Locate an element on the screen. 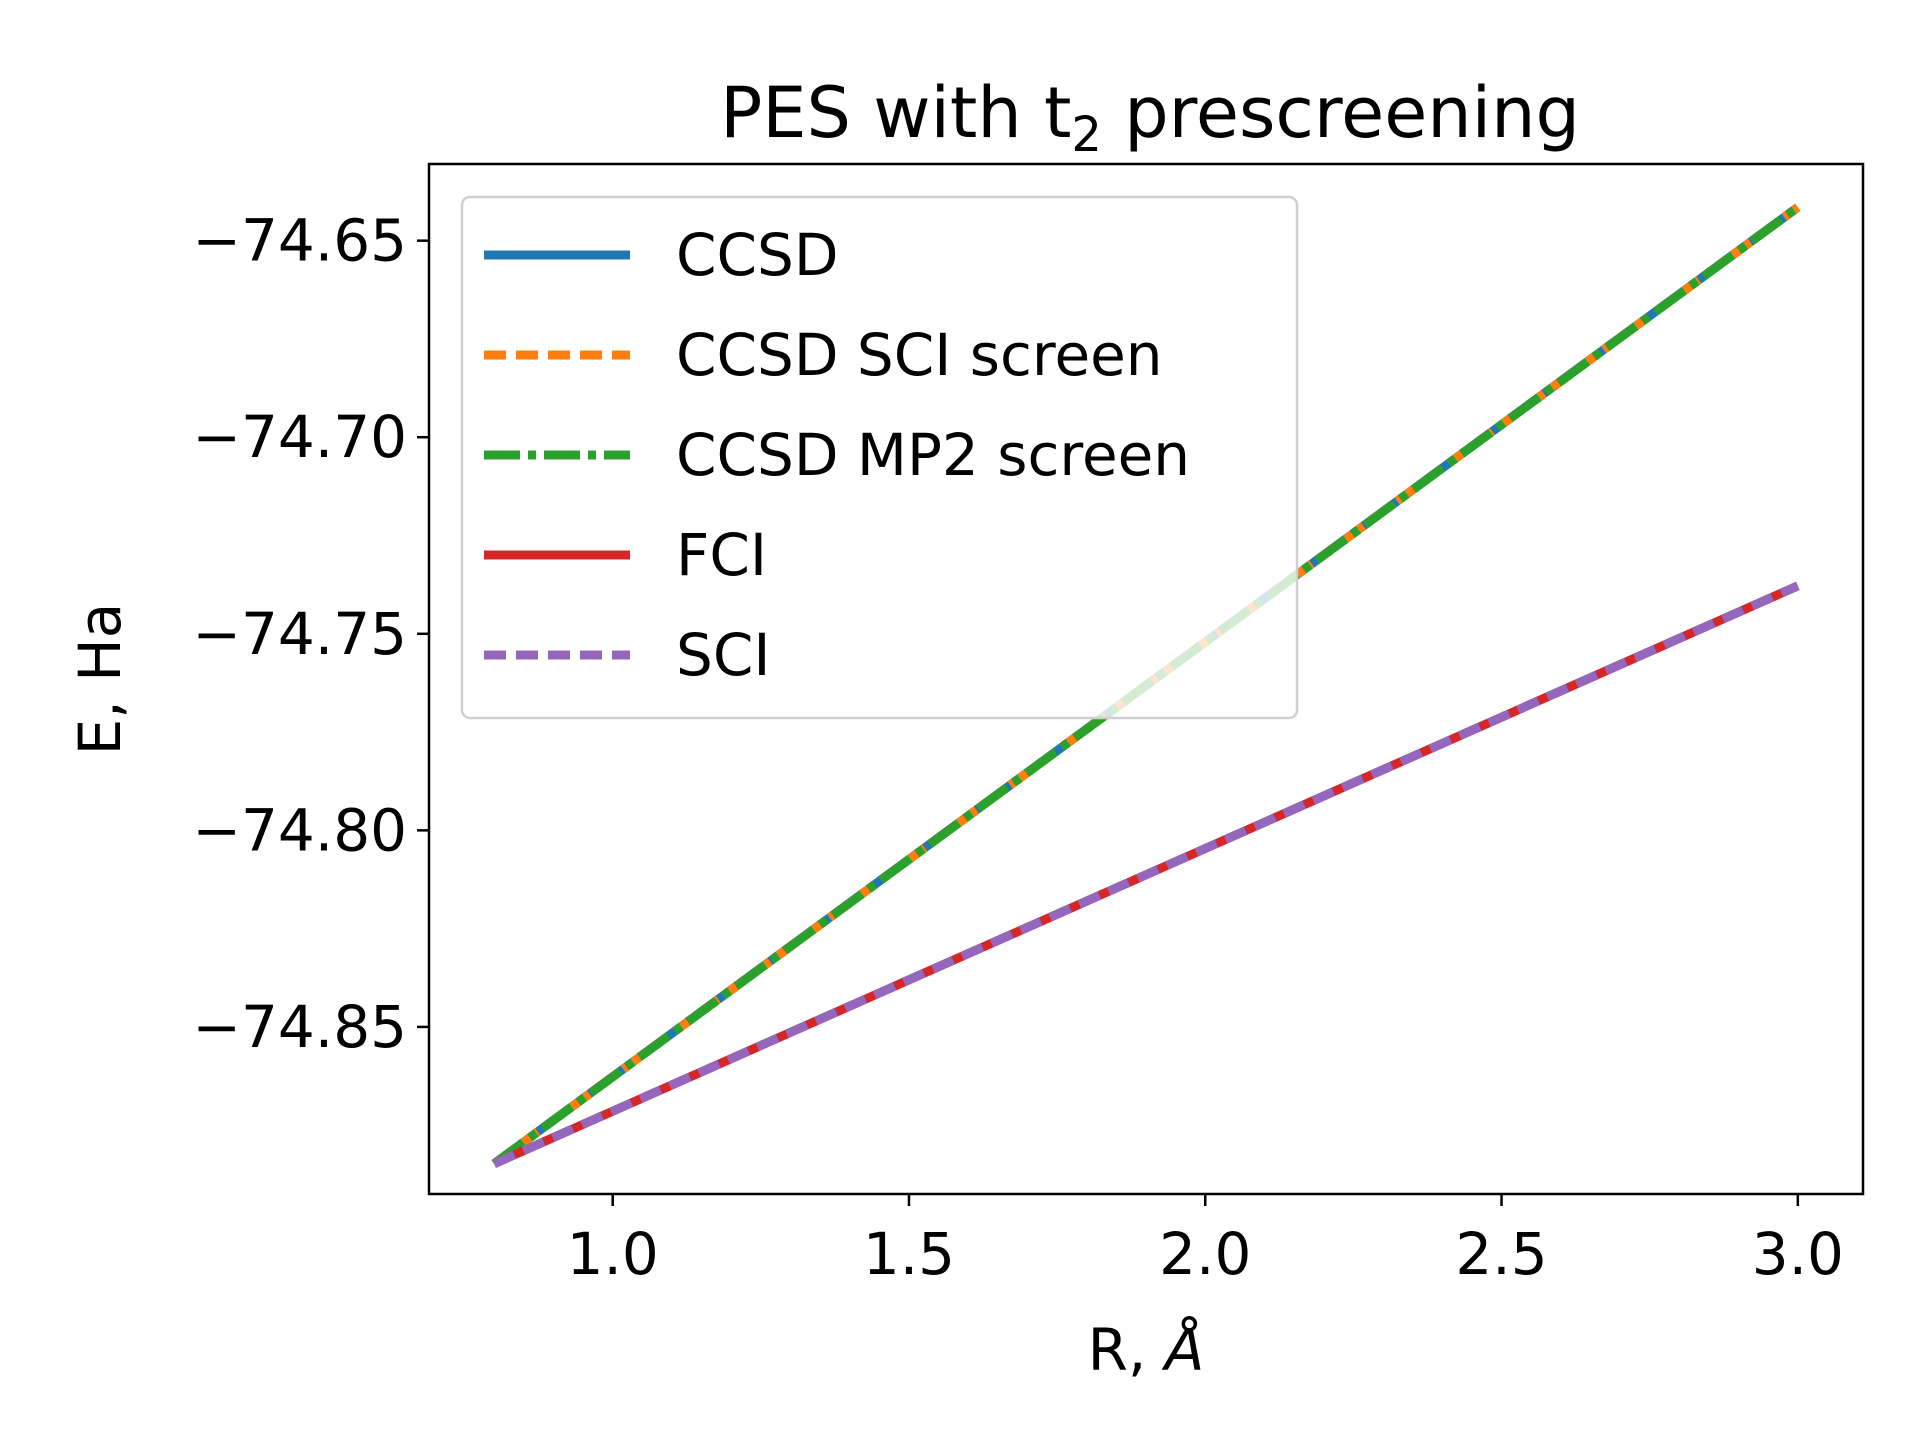 This screenshot has height=1440, width=1920. y-axis-ticks: −74.65 −74.70 −74.75 −74.80 −74.85 is located at coordinates (310, 634).